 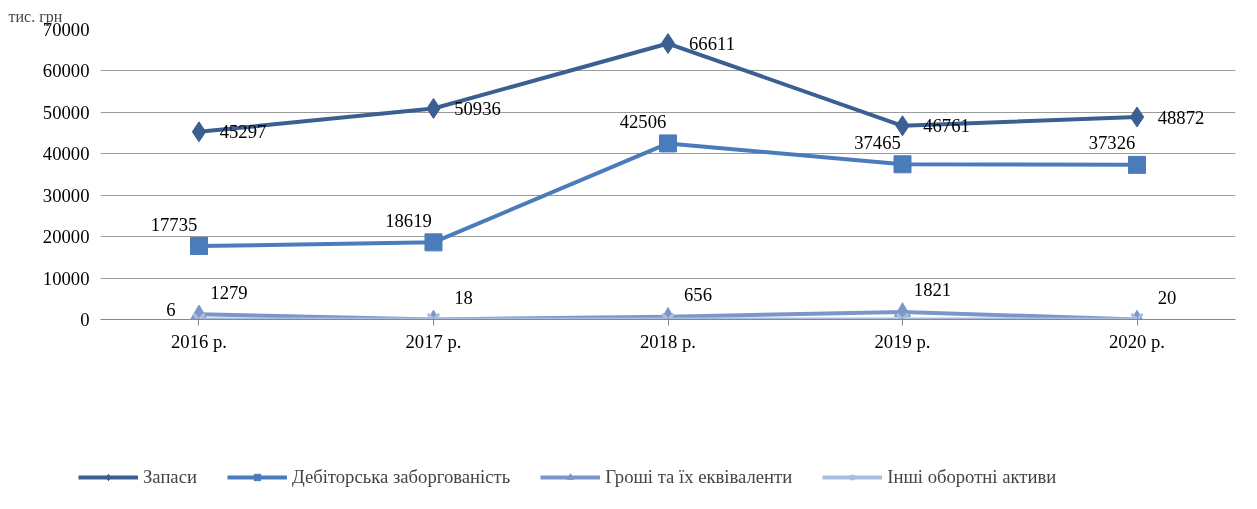 What do you see at coordinates (171, 309) in the screenshot?
I see `data-label: 6` at bounding box center [171, 309].